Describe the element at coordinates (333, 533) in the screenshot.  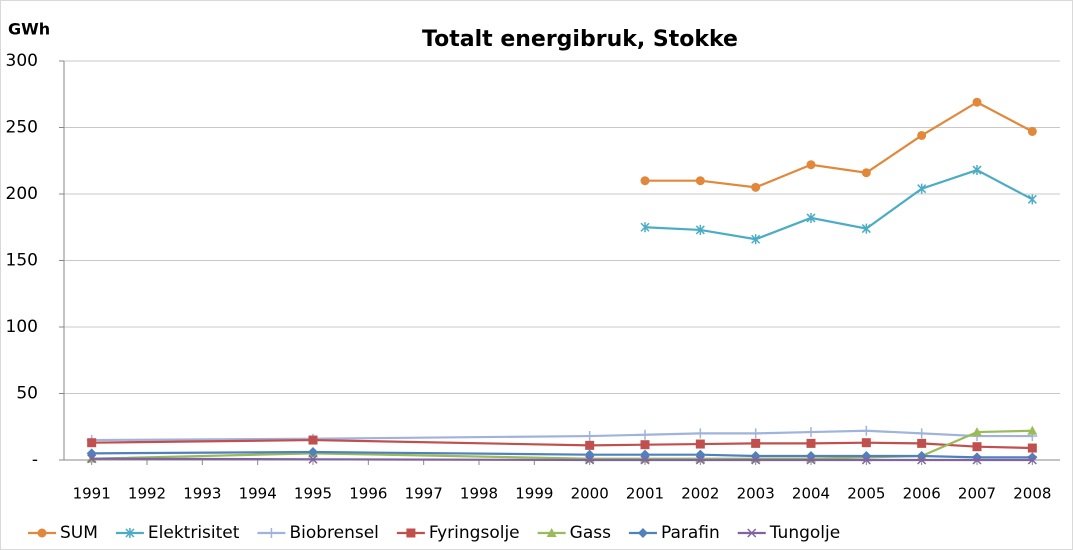
I see `legend-label: Biobrensel` at that location.